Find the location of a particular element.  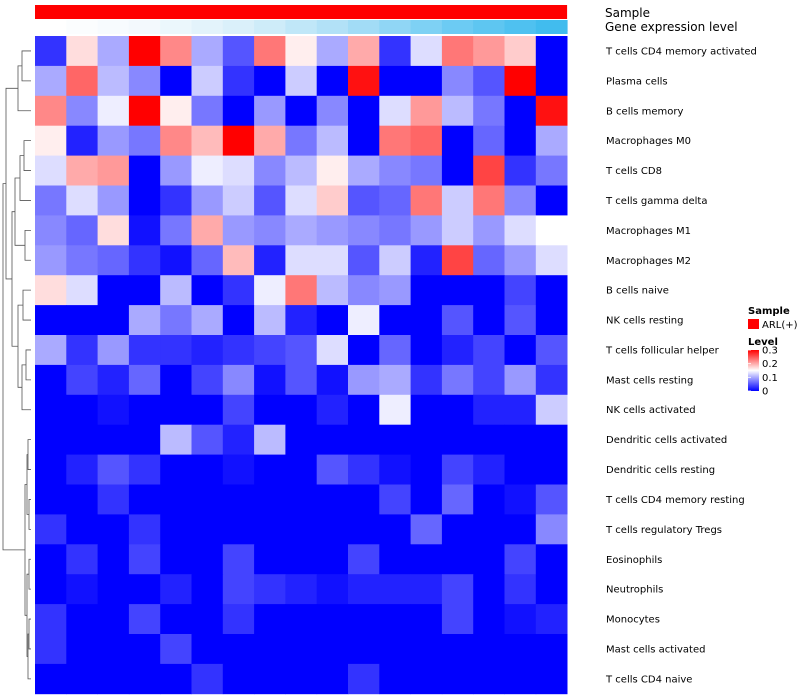

row-label: Mast cells activated is located at coordinates (655, 650).